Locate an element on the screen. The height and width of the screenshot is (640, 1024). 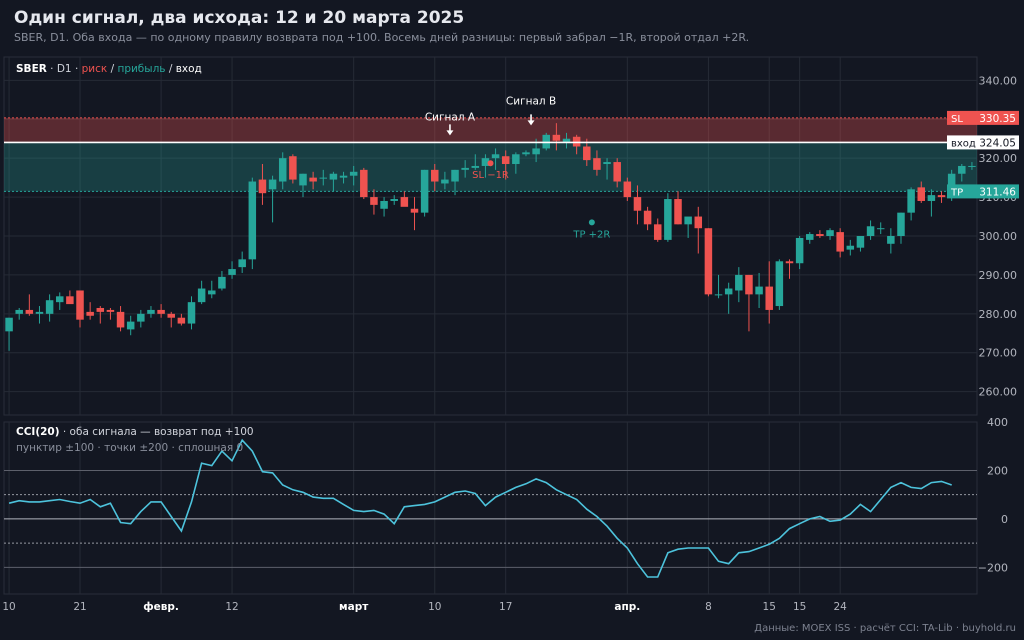
legend-part: / is located at coordinates (170, 69).